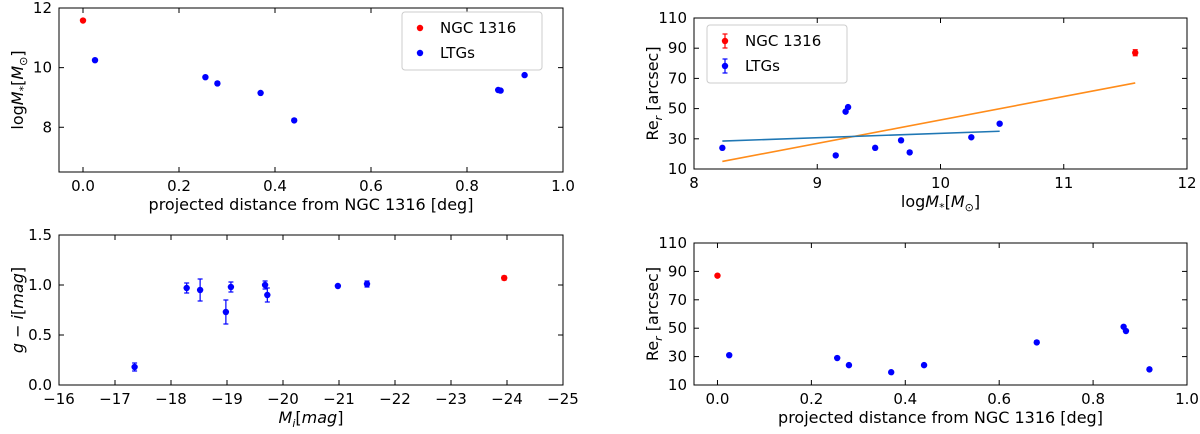 The image size is (1200, 434). I want to click on x-tick-label: −17, so click(115, 399).